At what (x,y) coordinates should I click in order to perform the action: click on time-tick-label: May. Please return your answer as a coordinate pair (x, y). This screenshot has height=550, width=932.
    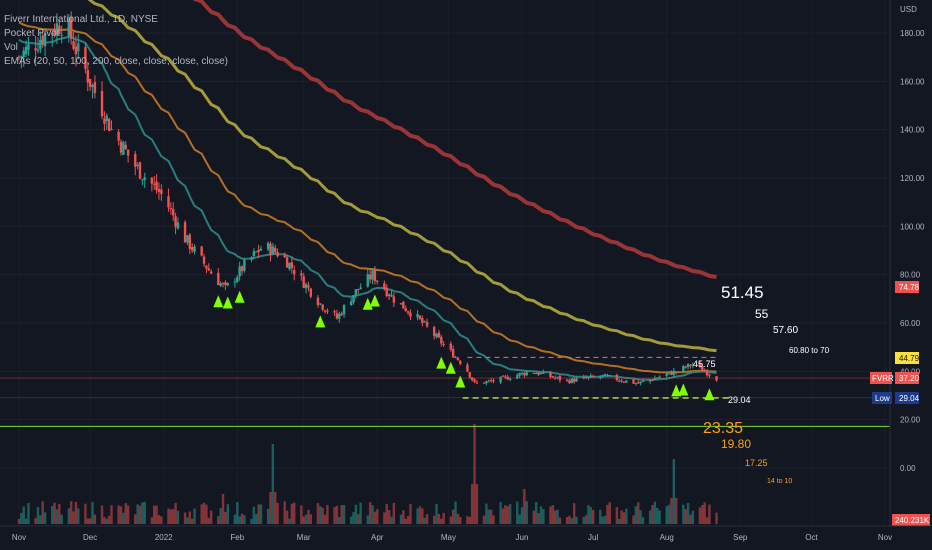
    Looking at the image, I should click on (448, 537).